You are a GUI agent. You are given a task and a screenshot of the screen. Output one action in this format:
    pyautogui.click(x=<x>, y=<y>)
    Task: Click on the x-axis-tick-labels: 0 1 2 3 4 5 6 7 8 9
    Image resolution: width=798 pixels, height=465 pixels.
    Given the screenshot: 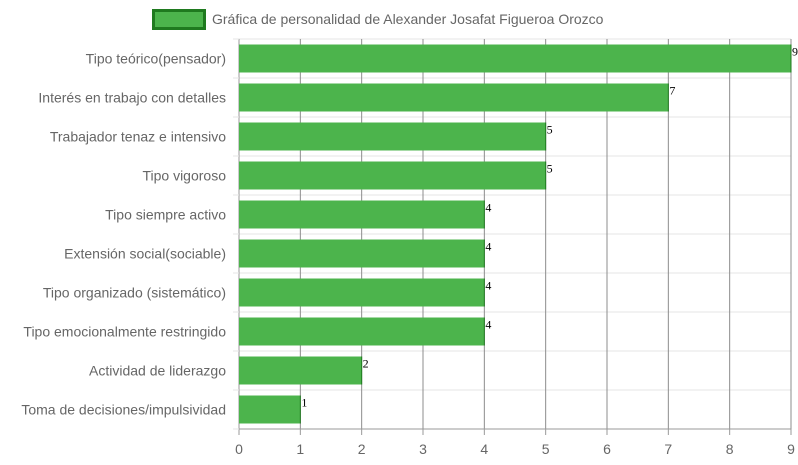 What is the action you would take?
    pyautogui.click(x=515, y=449)
    